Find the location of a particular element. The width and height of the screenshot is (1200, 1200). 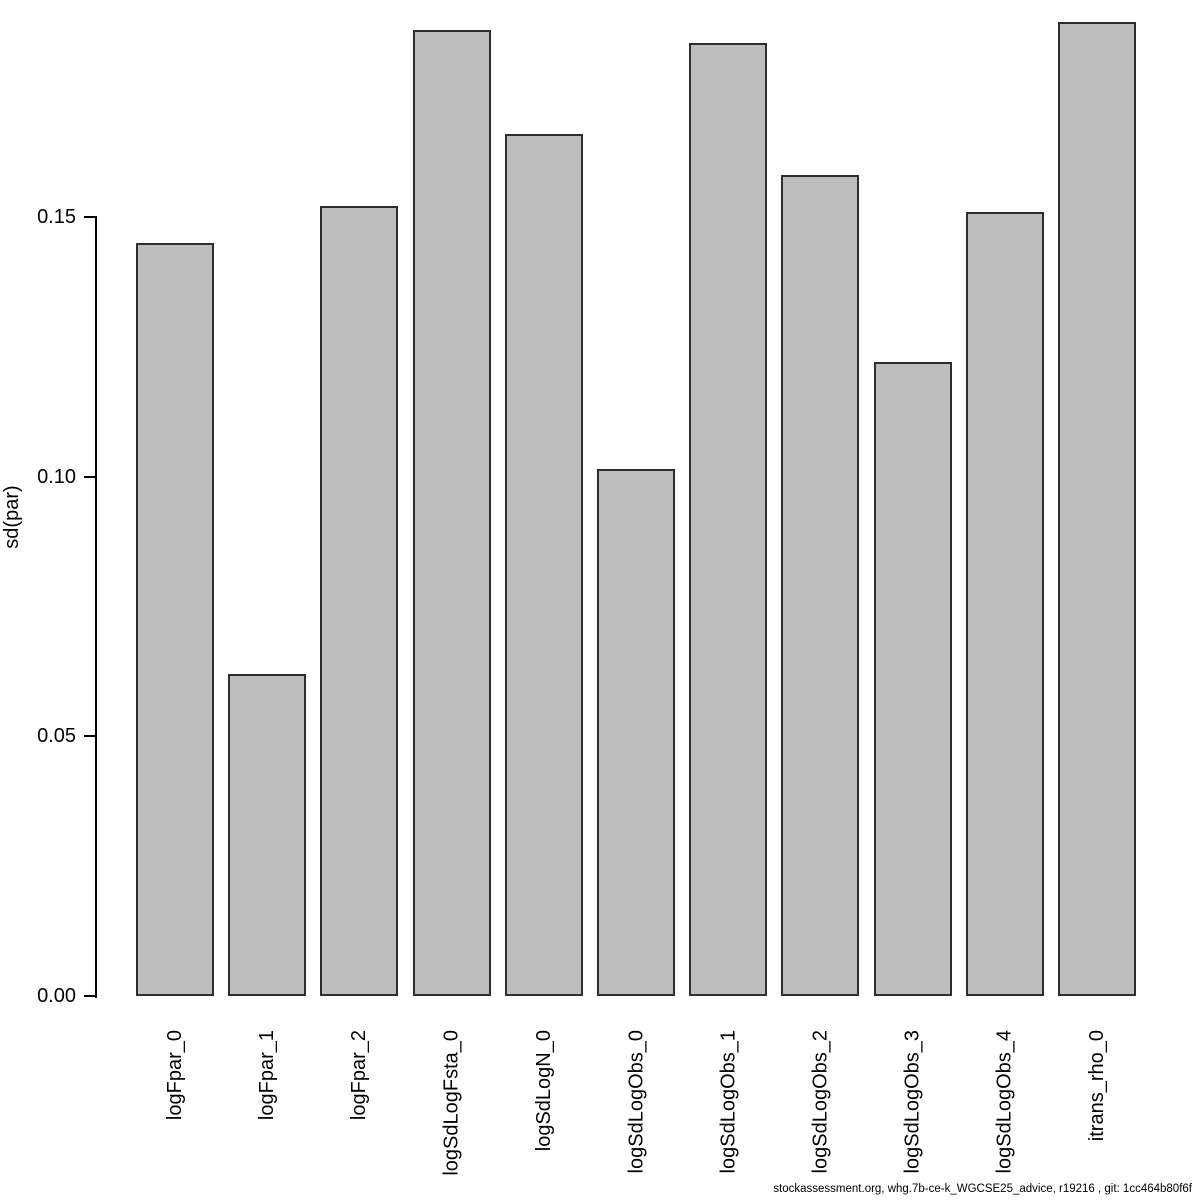

x-axis-label-logSdLogObs_0: logSdLogObs_0 is located at coordinates (636, 1102).